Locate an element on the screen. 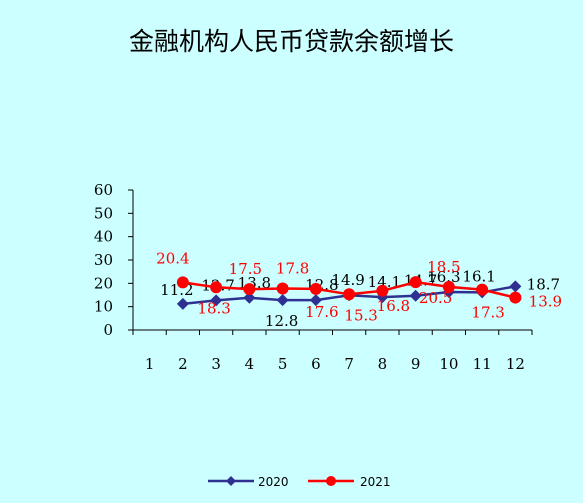 The width and height of the screenshot is (583, 503). y-tick-label: 30 is located at coordinates (103, 260).